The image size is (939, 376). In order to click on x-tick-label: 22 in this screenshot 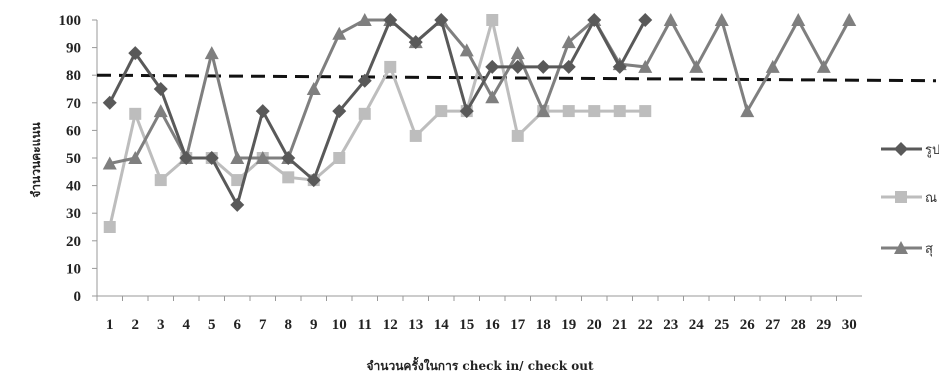, I will do `click(645, 325)`.